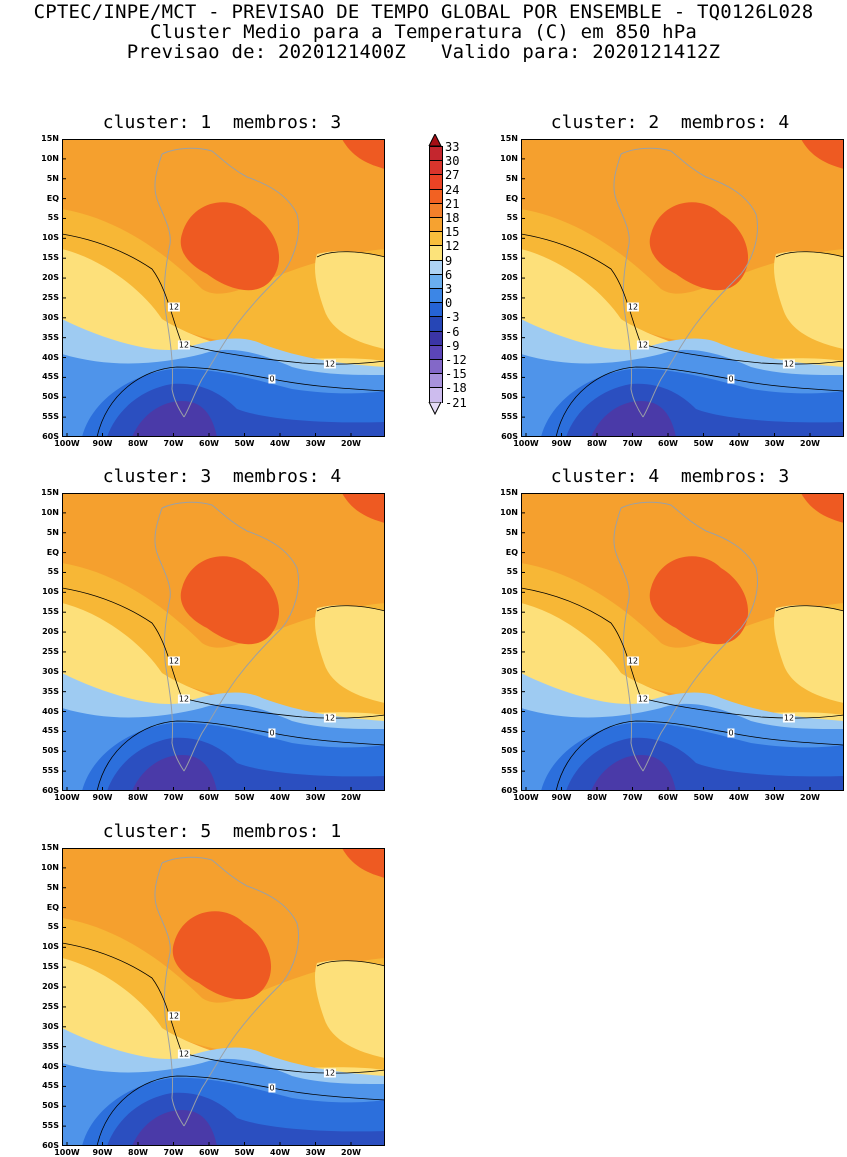 This screenshot has width=847, height=1157. I want to click on colorbar-label: 27, so click(452, 175).